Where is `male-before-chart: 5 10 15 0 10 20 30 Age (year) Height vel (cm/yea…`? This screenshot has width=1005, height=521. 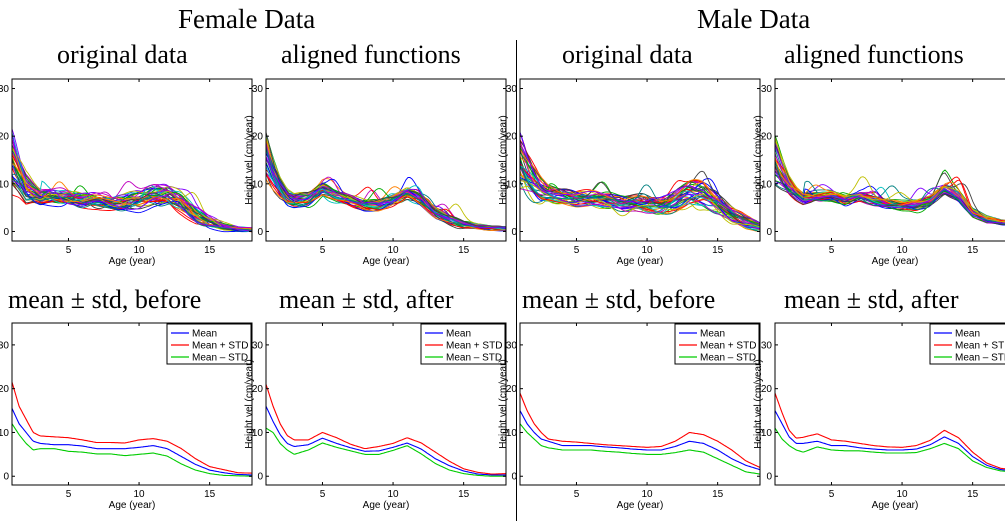
male-before-chart: 5 10 15 0 10 20 30 Age (year) Height vel (cm/yea… is located at coordinates (629, 416).